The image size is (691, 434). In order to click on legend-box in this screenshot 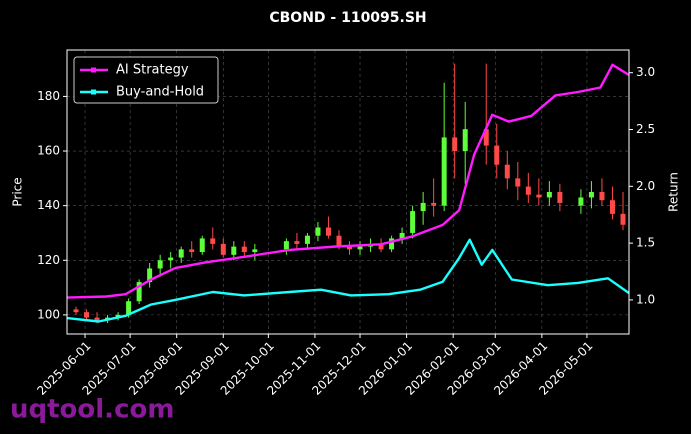, I will do `click(146, 80)`.